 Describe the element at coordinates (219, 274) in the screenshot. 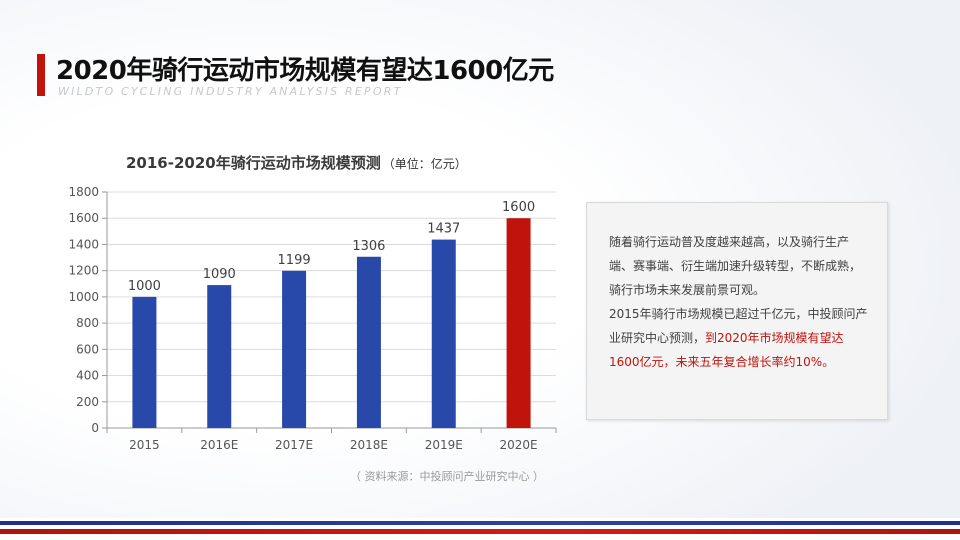

I see `data-label: 1090` at that location.